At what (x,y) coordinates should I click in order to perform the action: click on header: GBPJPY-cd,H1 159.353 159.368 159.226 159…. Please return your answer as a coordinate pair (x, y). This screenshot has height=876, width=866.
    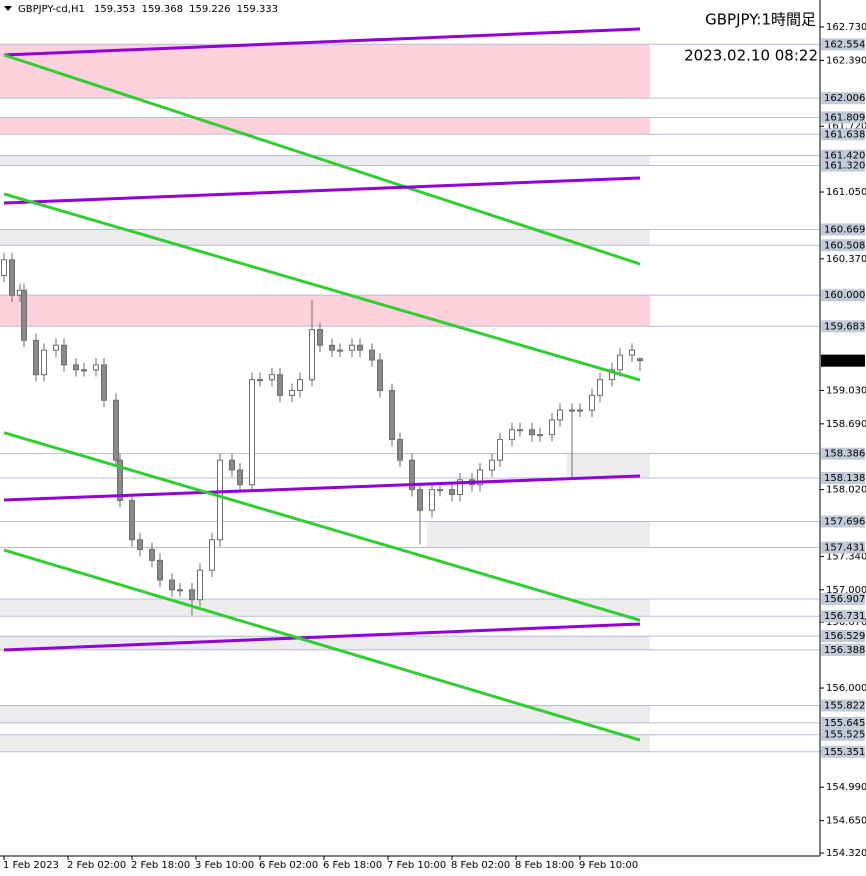
    Looking at the image, I should click on (148, 9).